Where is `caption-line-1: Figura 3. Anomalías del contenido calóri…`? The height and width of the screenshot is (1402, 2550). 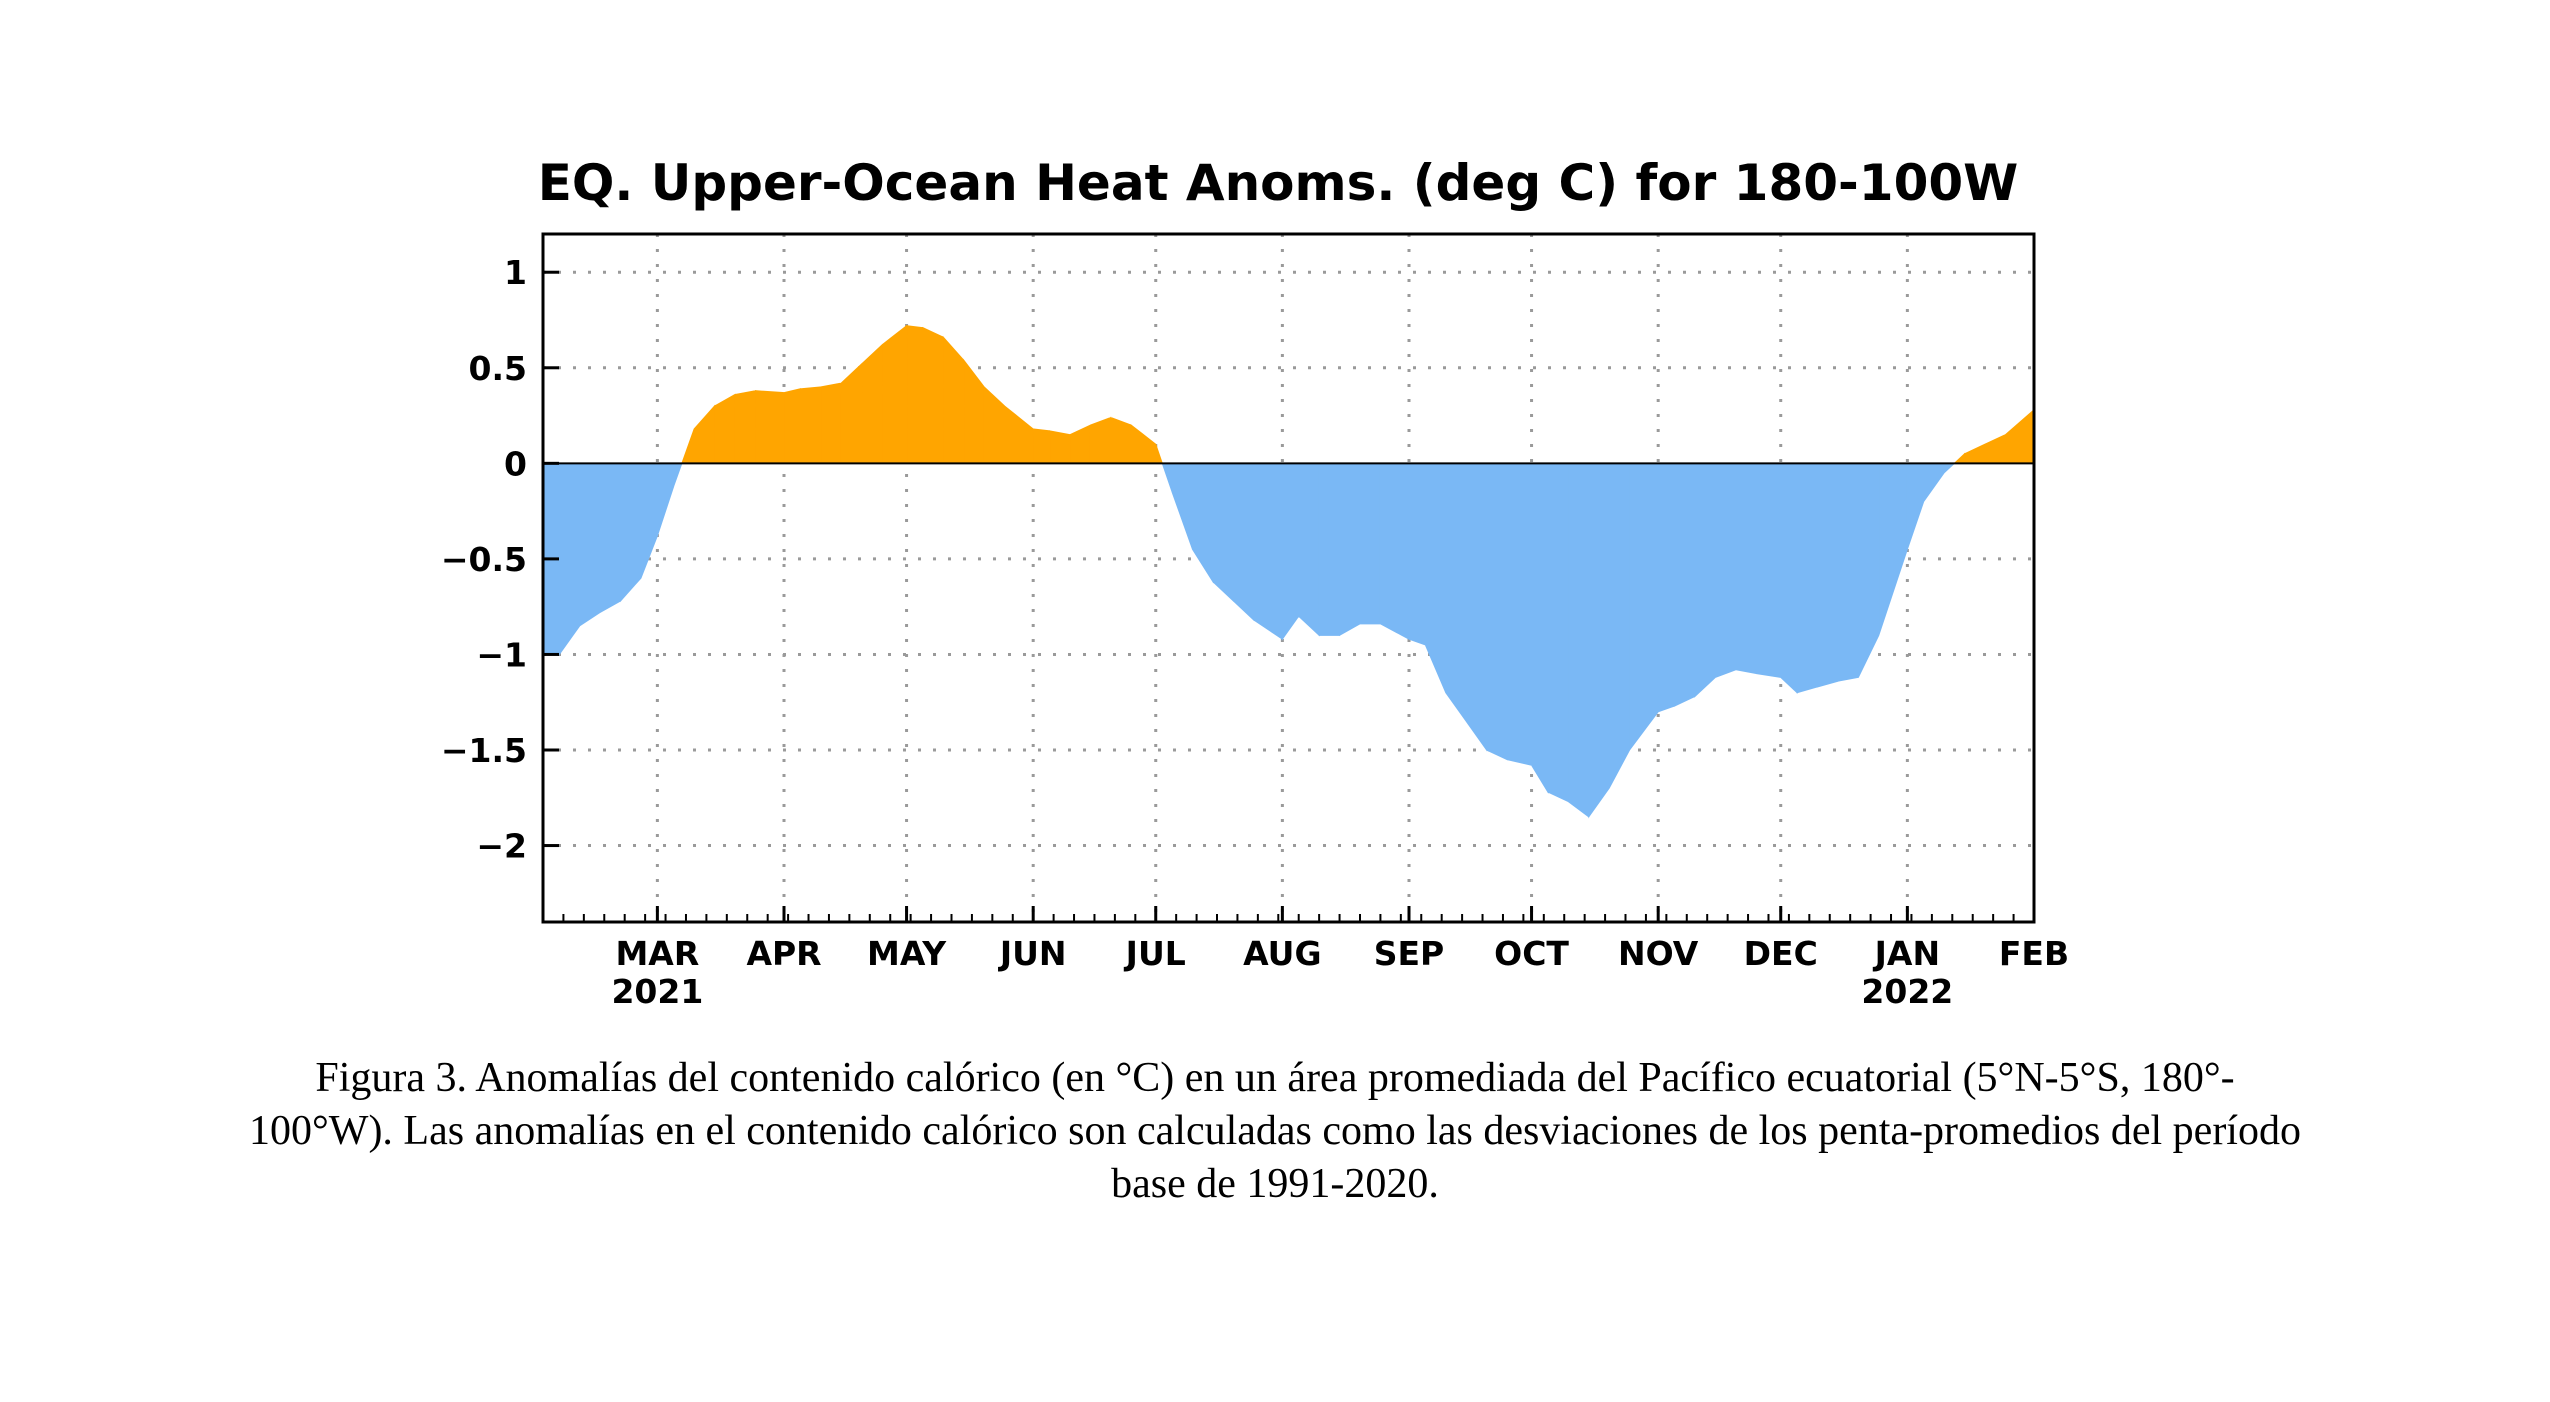 caption-line-1: Figura 3. Anomalías del contenido calóri… is located at coordinates (1275, 1078).